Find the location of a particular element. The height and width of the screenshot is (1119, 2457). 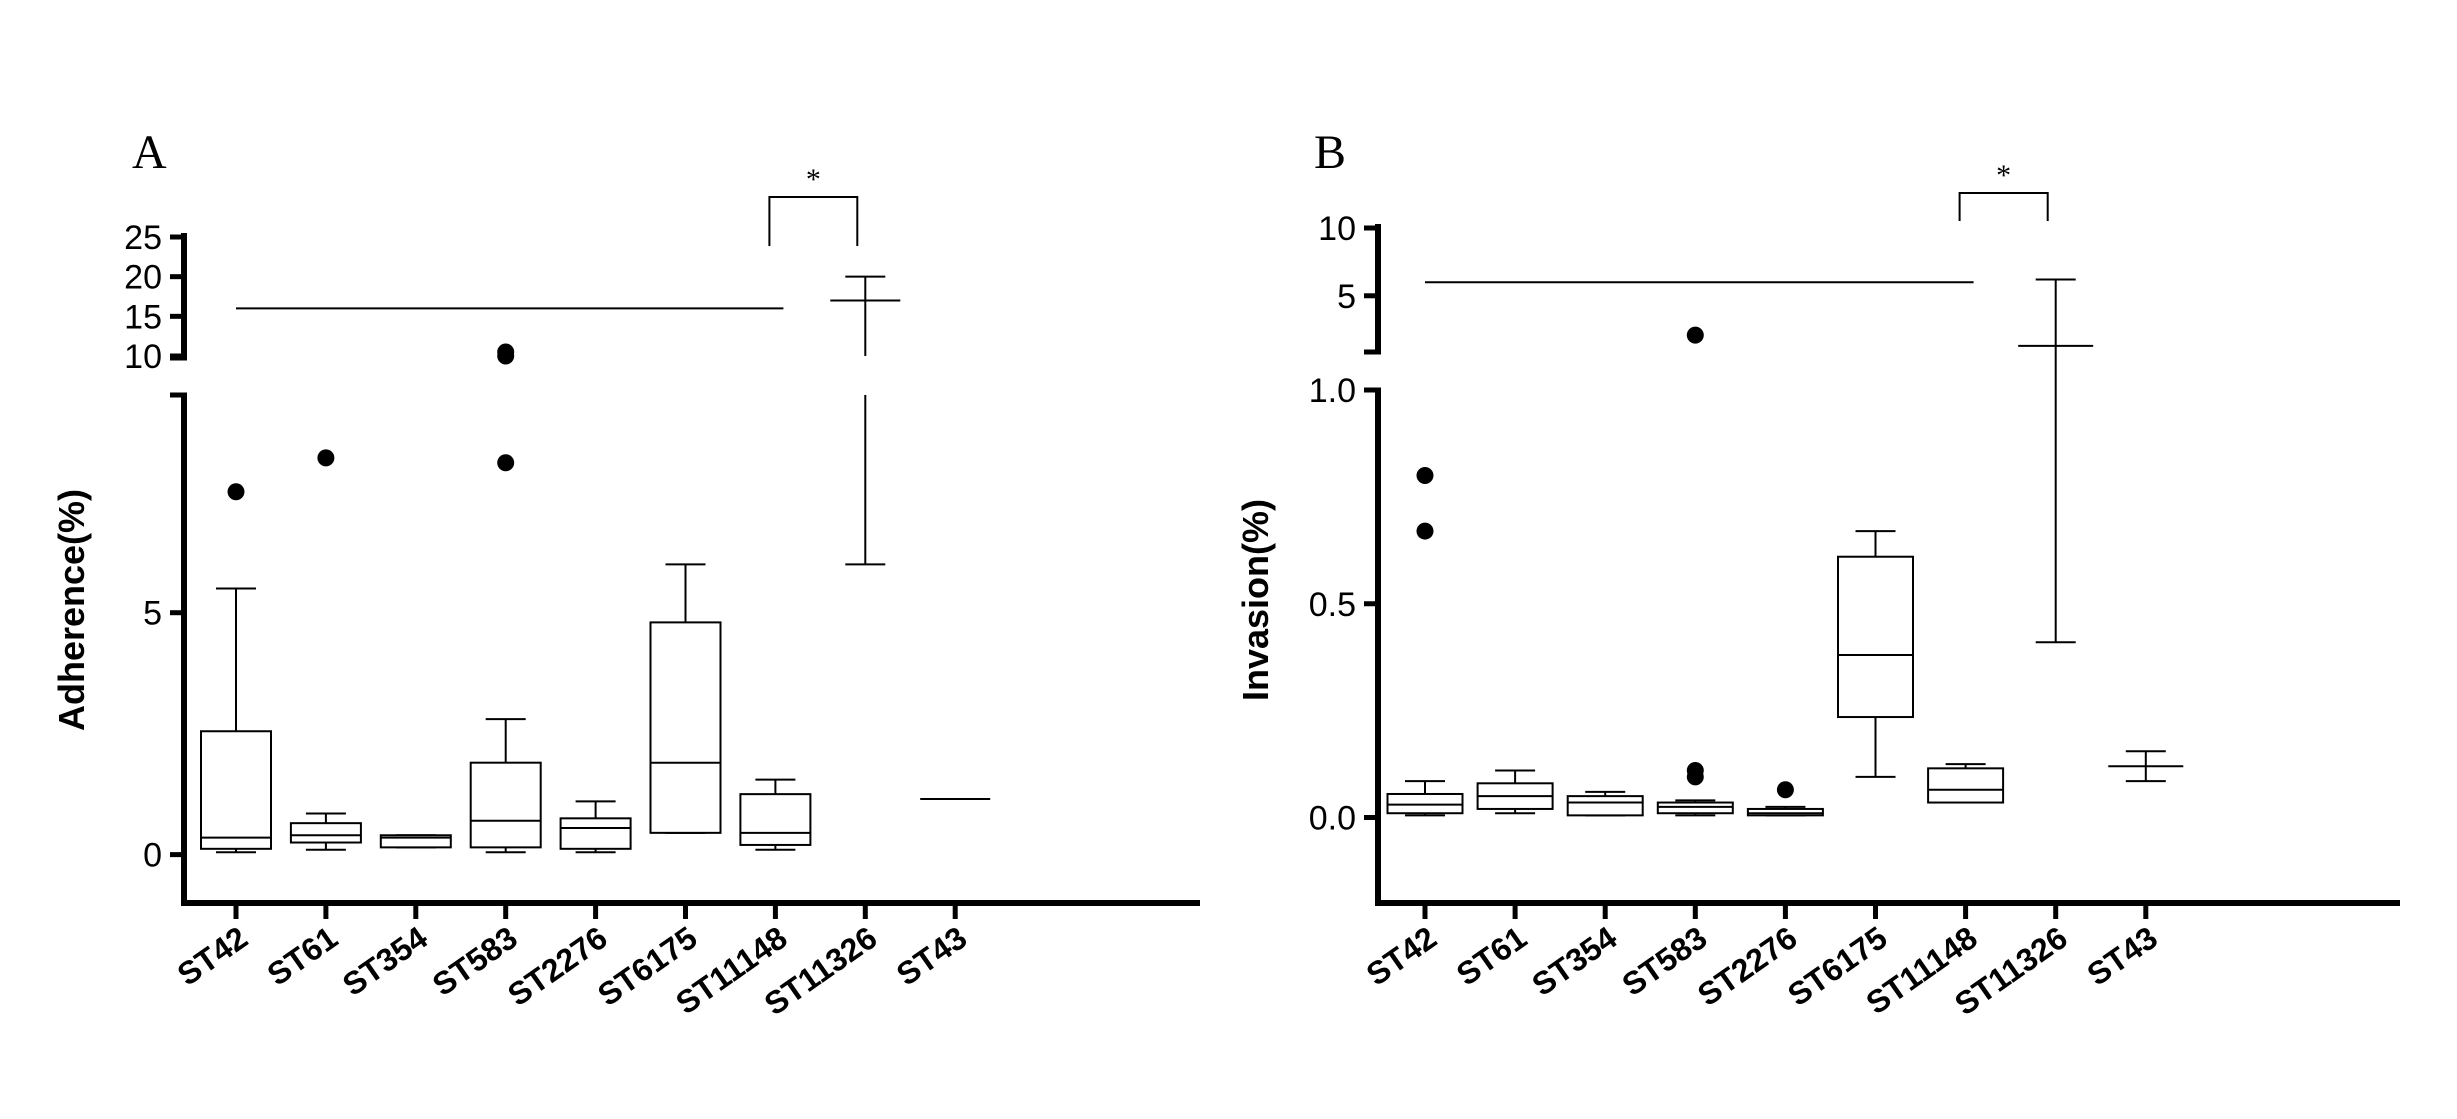

panel-letter: A is located at coordinates (149, 152).